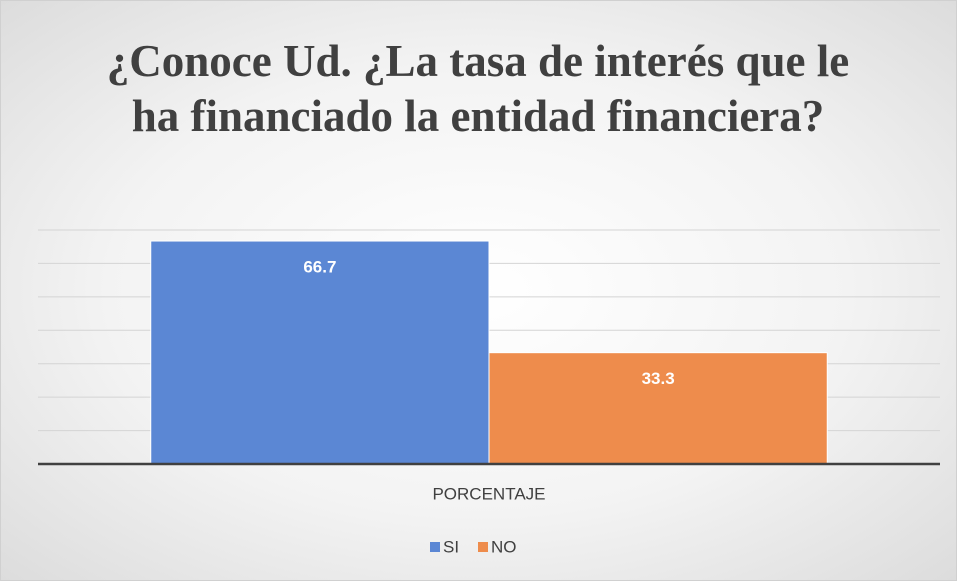 The image size is (957, 581). What do you see at coordinates (504, 546) in the screenshot?
I see `legend-label: NO` at bounding box center [504, 546].